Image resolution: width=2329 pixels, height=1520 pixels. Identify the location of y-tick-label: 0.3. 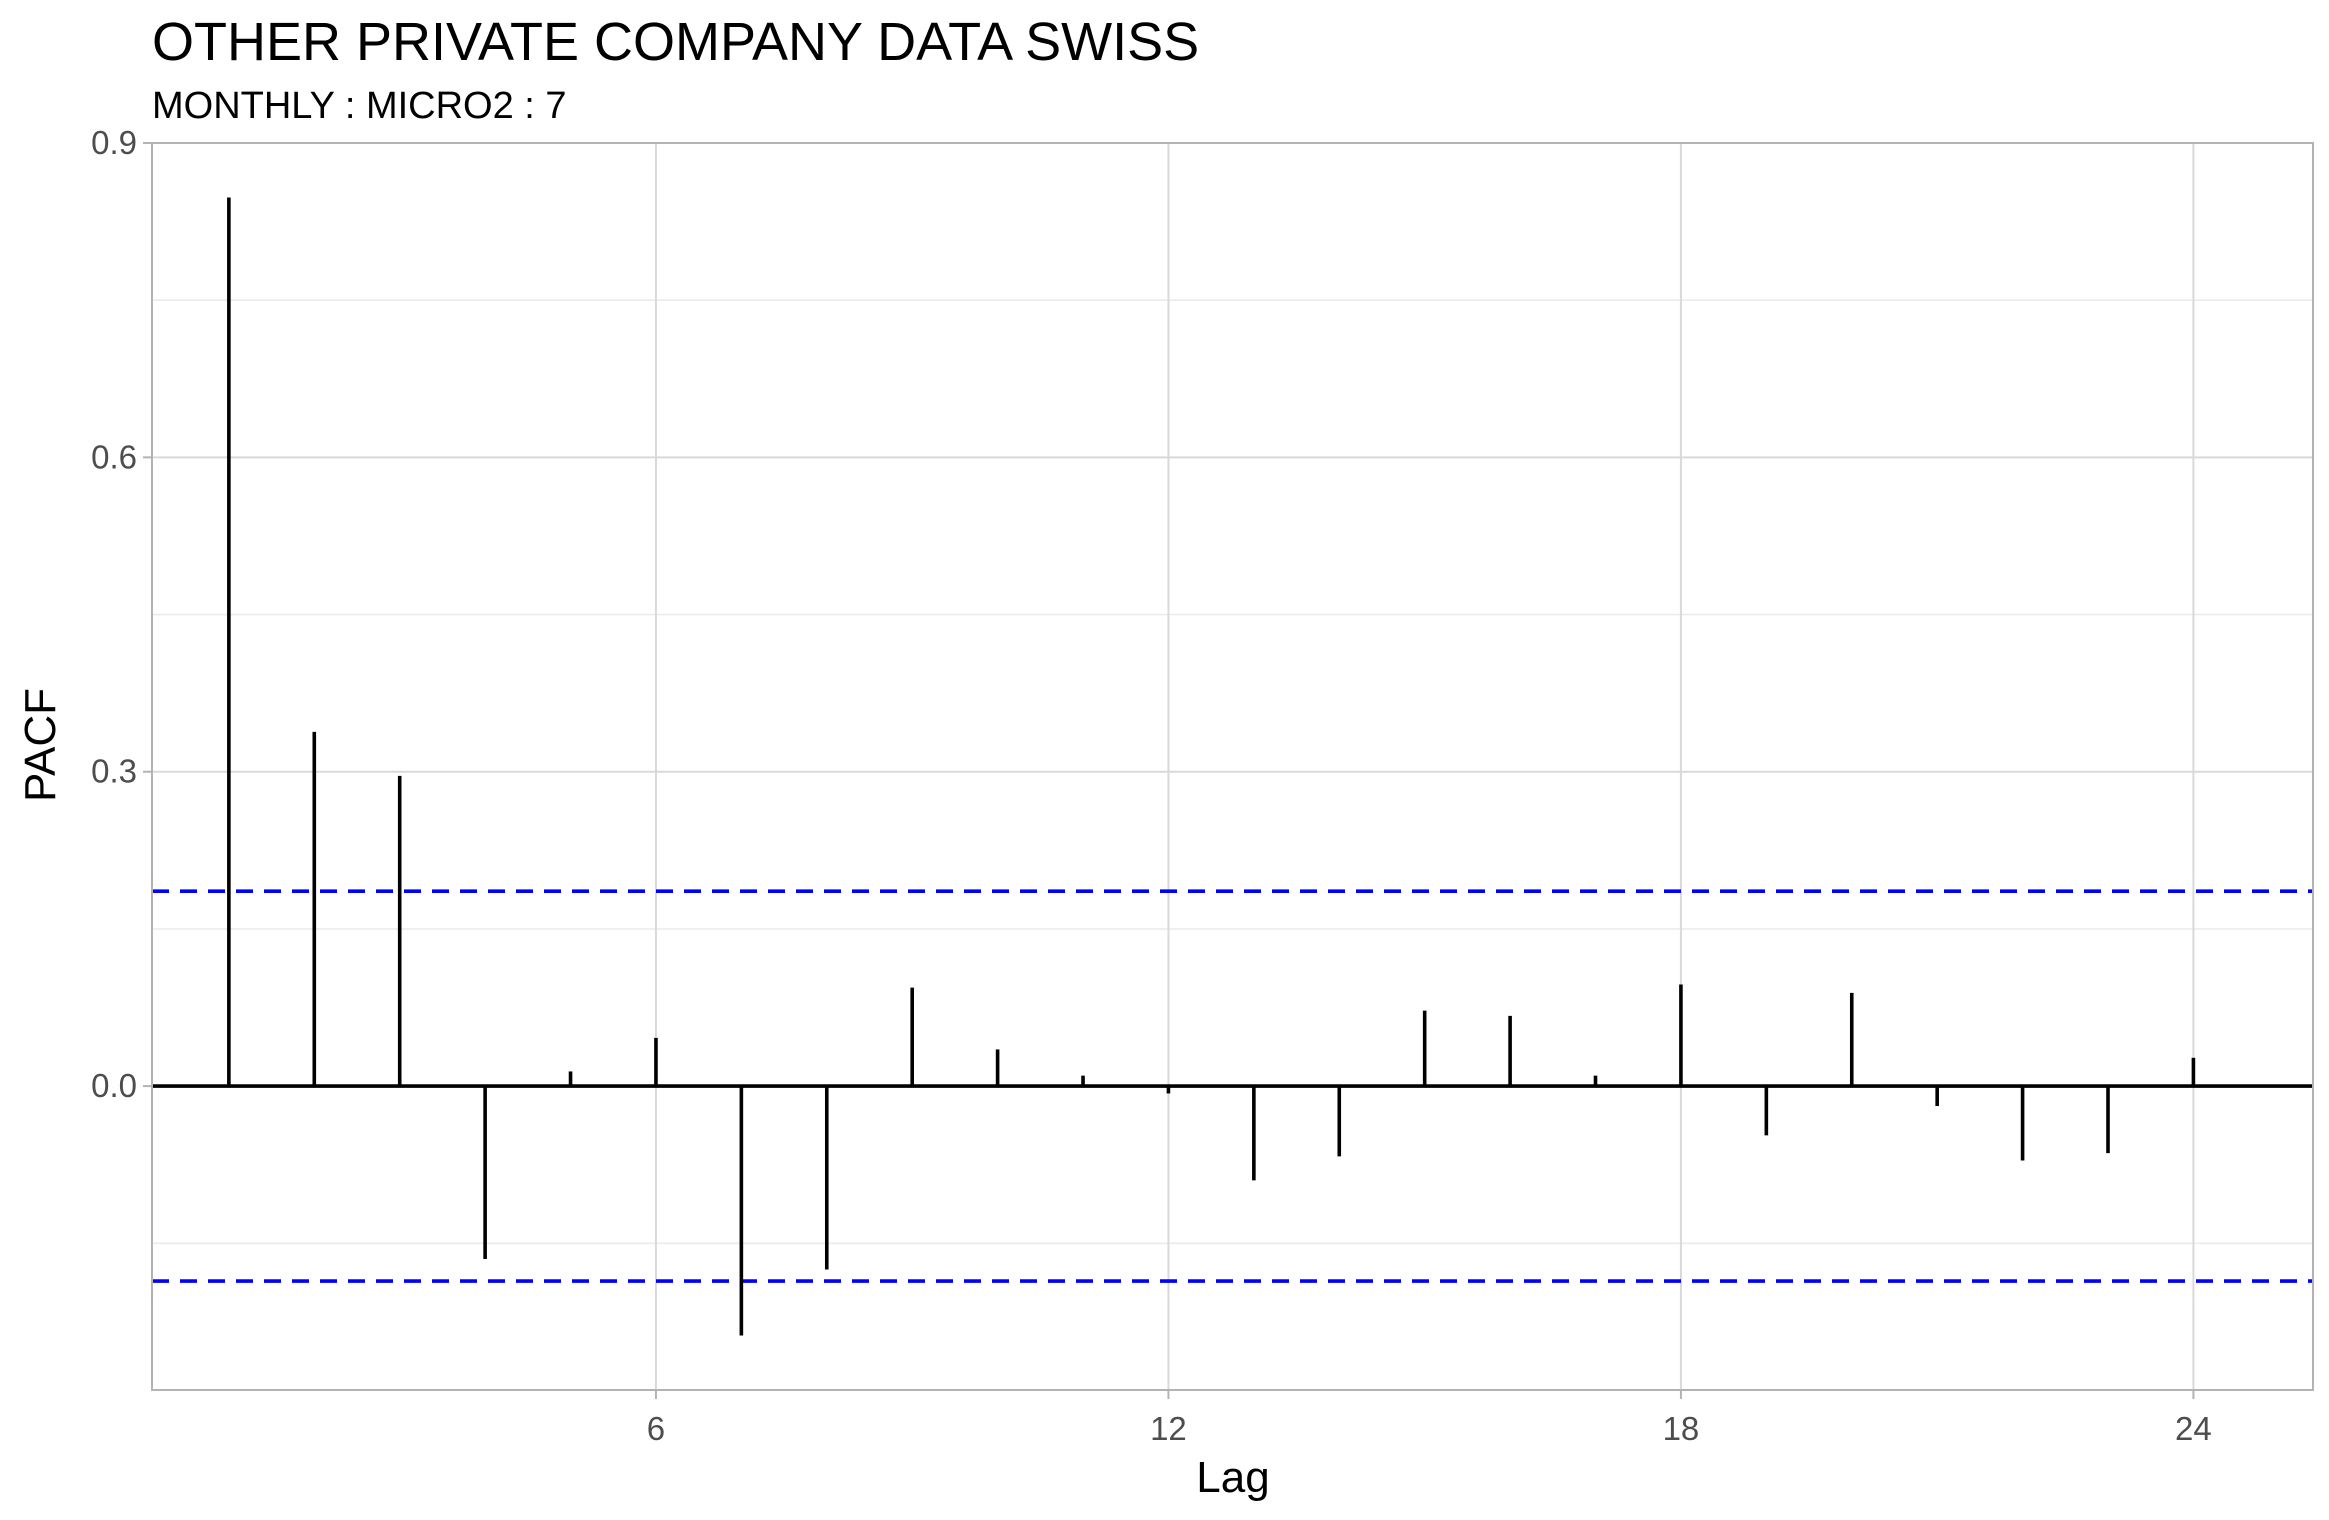
(114, 771).